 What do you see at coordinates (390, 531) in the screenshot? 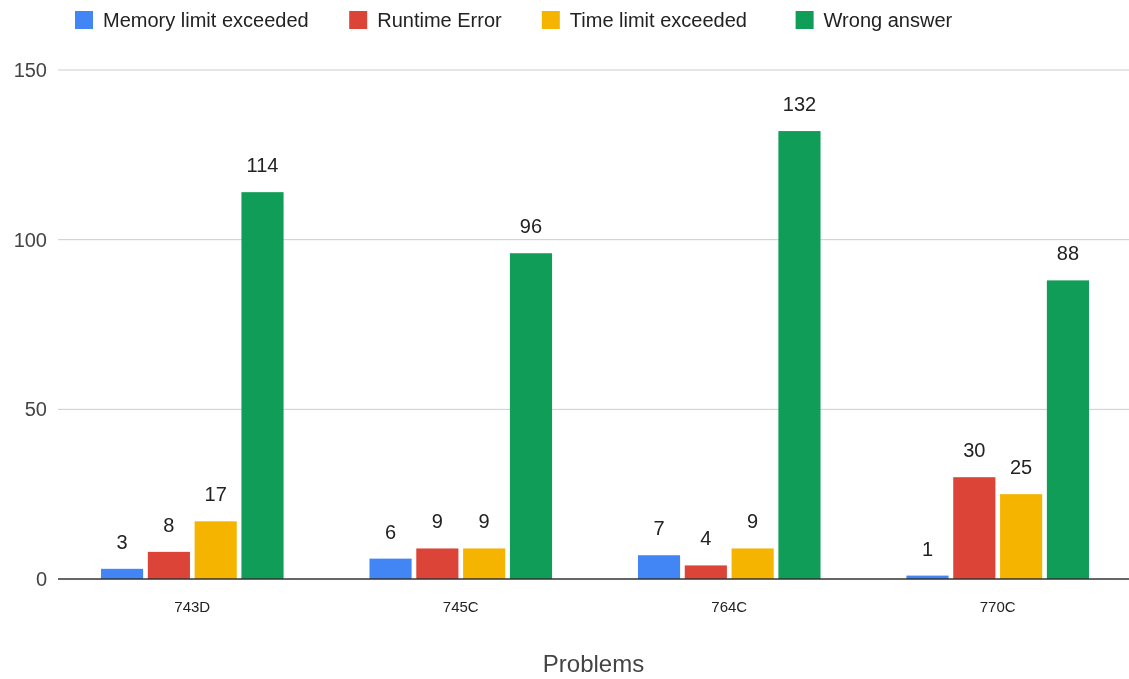
I see `data-label: 6` at bounding box center [390, 531].